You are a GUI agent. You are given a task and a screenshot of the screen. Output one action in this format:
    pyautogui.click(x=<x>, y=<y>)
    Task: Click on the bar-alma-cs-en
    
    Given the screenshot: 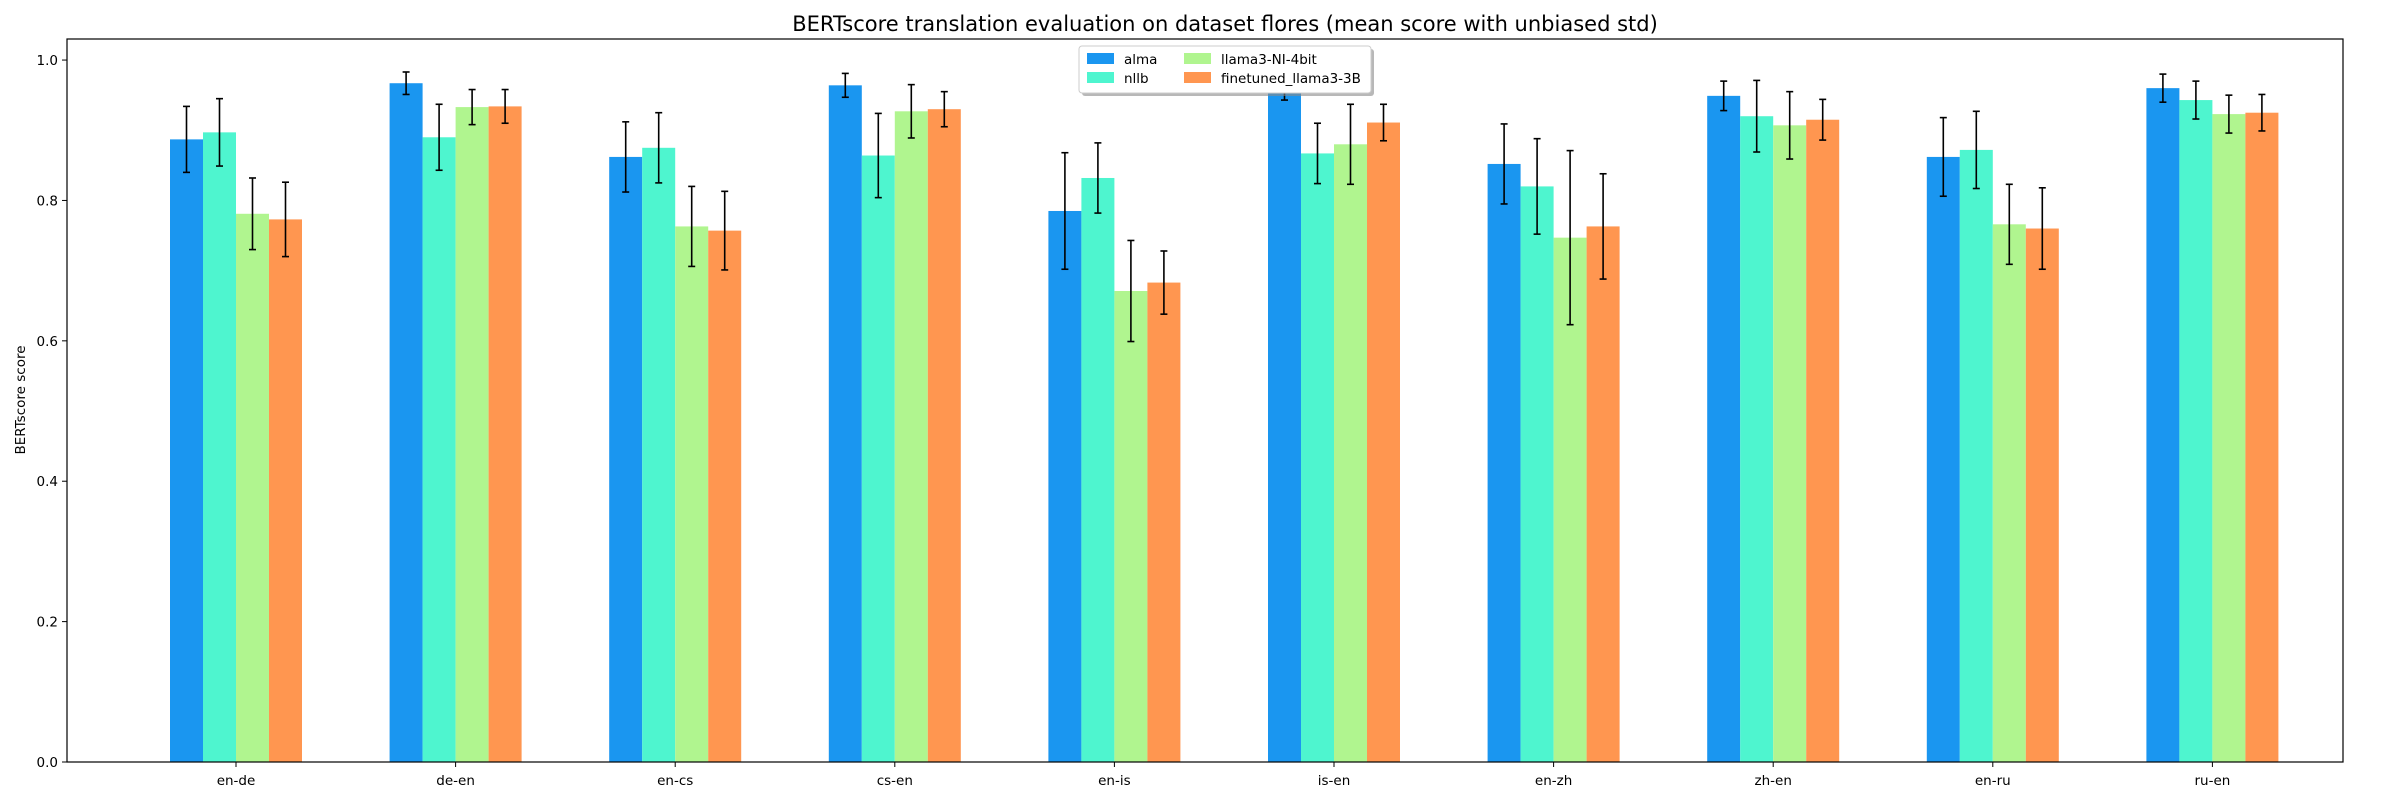 What is the action you would take?
    pyautogui.click(x=845, y=424)
    